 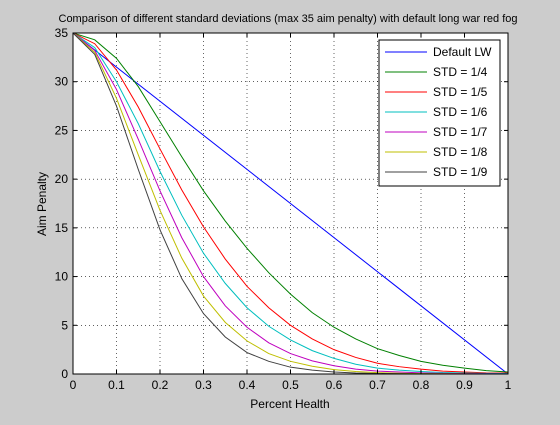 I want to click on x-tick-label: 0.3, so click(x=203, y=385).